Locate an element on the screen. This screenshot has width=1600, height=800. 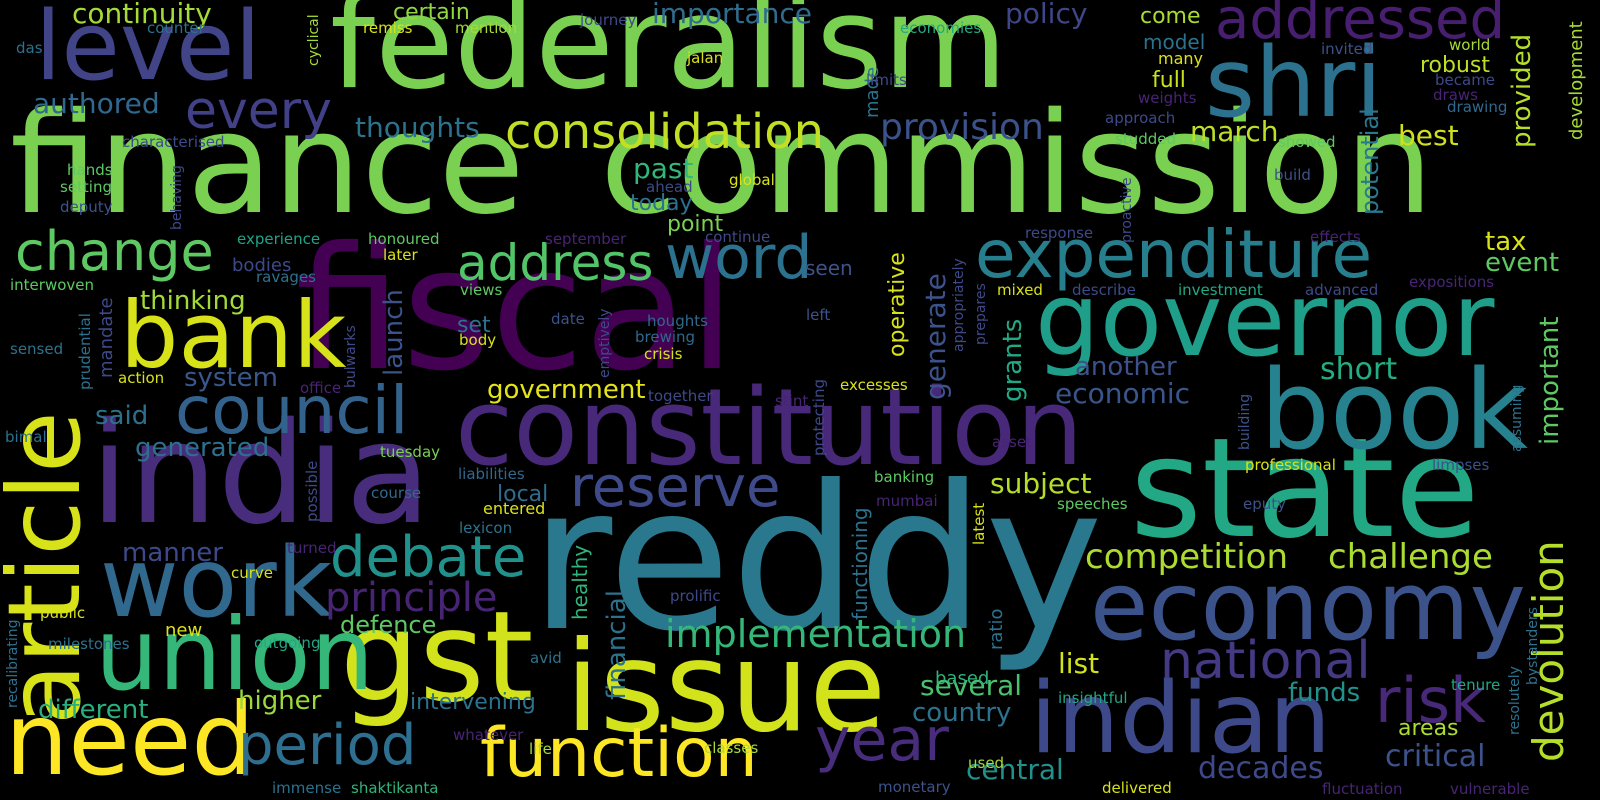
word-gst: gst is located at coordinates (437, 657).